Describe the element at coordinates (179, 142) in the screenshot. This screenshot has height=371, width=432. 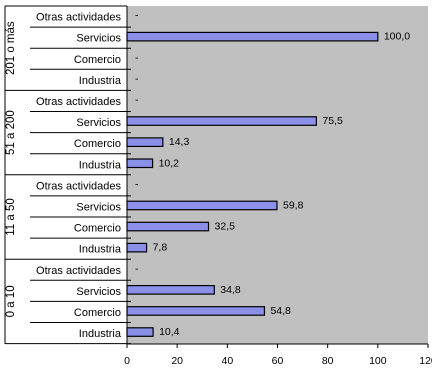
I see `value-label: 14,3` at that location.